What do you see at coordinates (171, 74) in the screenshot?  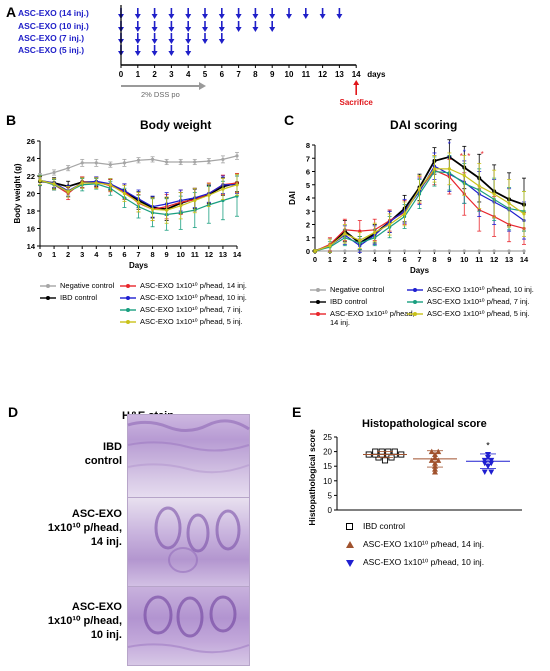 I see `timeline-tick-label: 3` at bounding box center [171, 74].